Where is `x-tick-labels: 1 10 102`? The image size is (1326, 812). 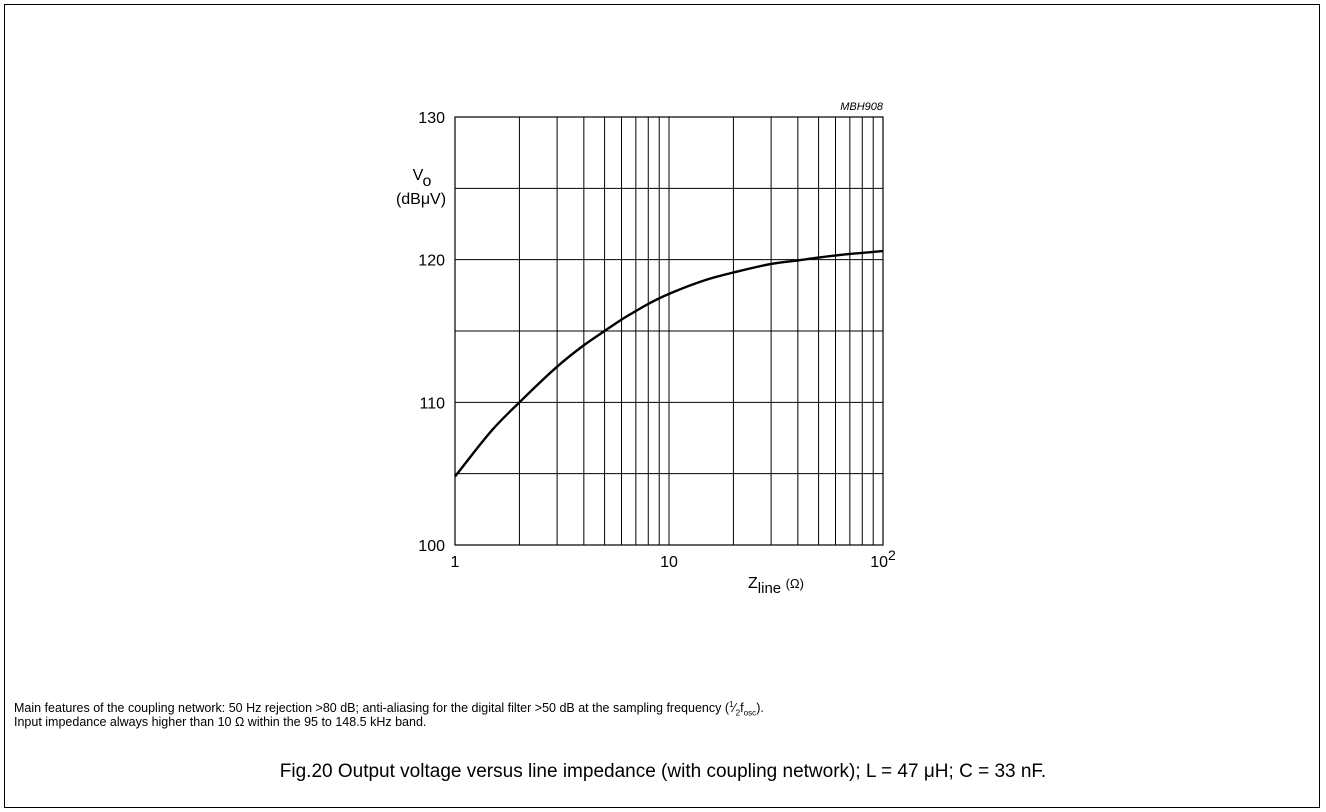 x-tick-labels: 1 10 102 is located at coordinates (673, 559).